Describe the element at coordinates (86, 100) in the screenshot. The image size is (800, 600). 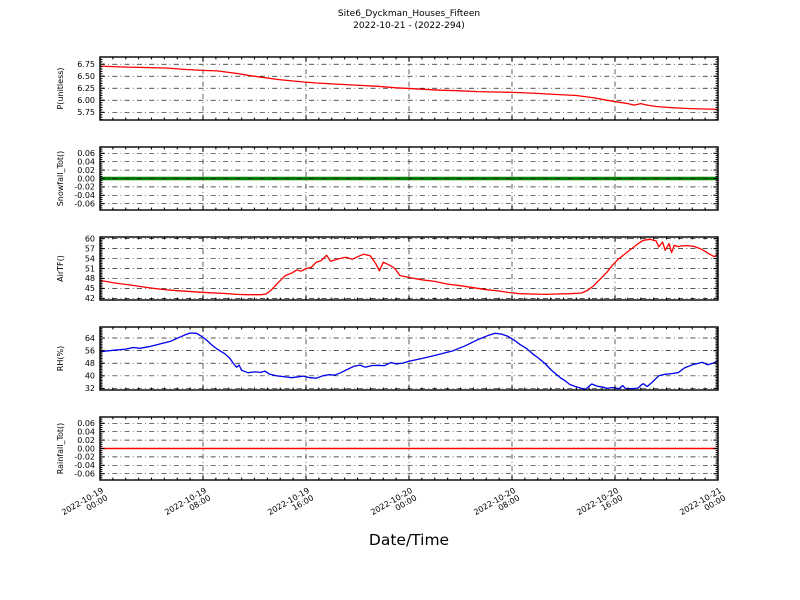
I see `y-tick-label: 6.00` at that location.